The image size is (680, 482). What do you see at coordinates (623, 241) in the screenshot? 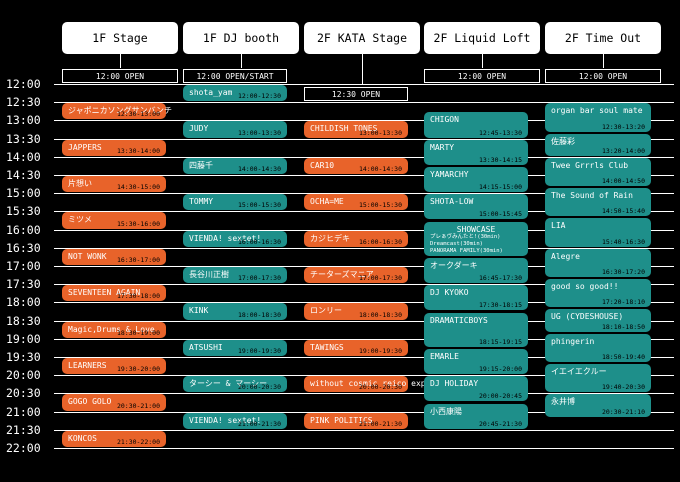
I see `slot-time: 15:40-16:30` at bounding box center [623, 241].